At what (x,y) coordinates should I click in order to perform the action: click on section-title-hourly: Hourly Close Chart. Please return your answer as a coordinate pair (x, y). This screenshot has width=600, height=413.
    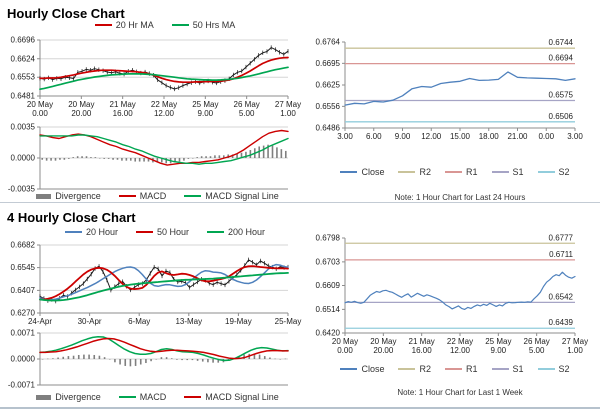
    Looking at the image, I should click on (66, 13).